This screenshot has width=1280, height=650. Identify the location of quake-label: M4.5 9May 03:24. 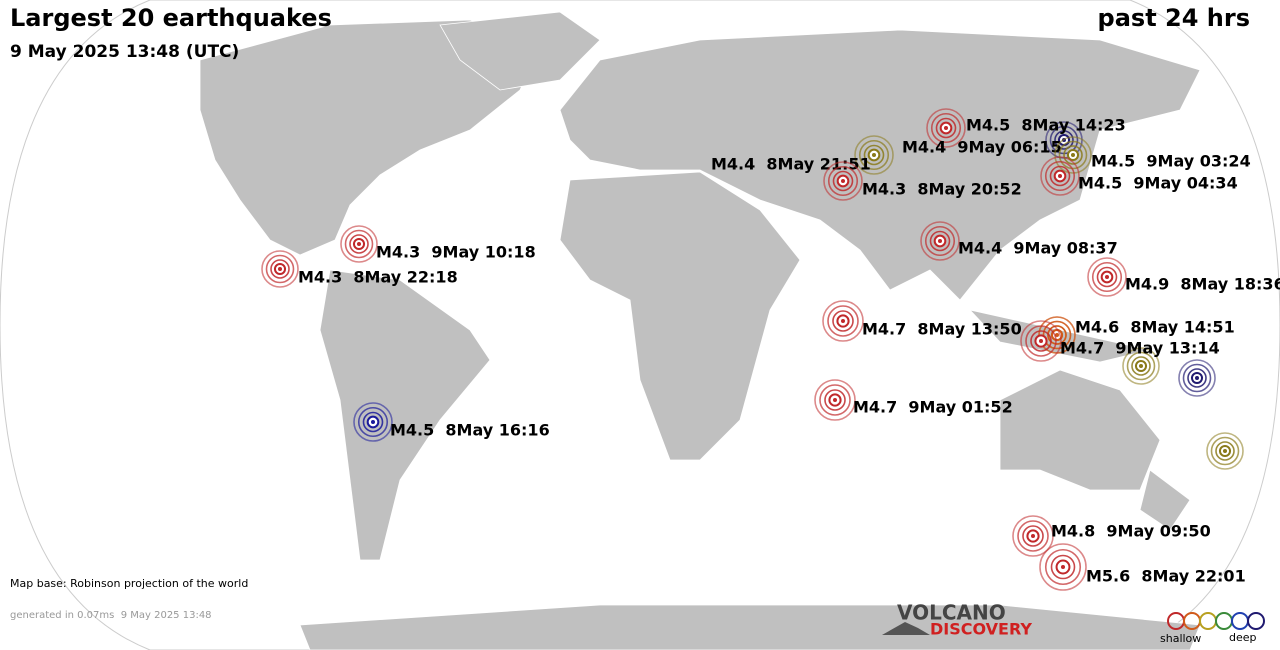
(1171, 161).